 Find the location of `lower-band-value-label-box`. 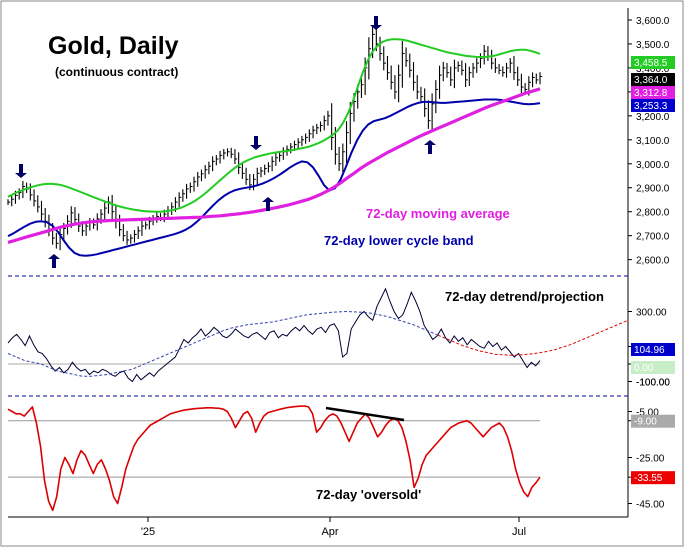

lower-band-value-label-box is located at coordinates (653, 105).